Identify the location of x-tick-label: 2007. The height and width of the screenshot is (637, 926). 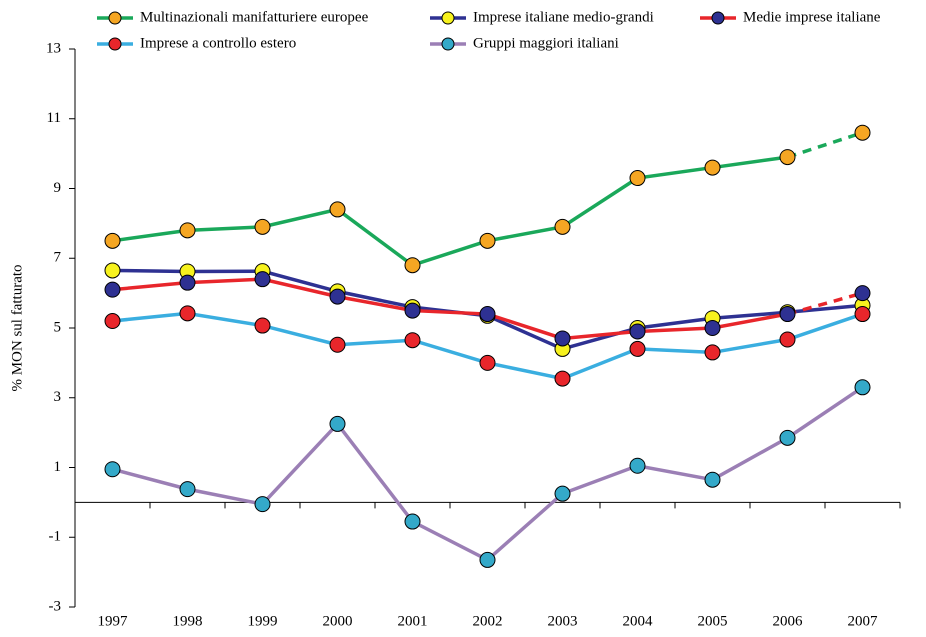
(863, 621).